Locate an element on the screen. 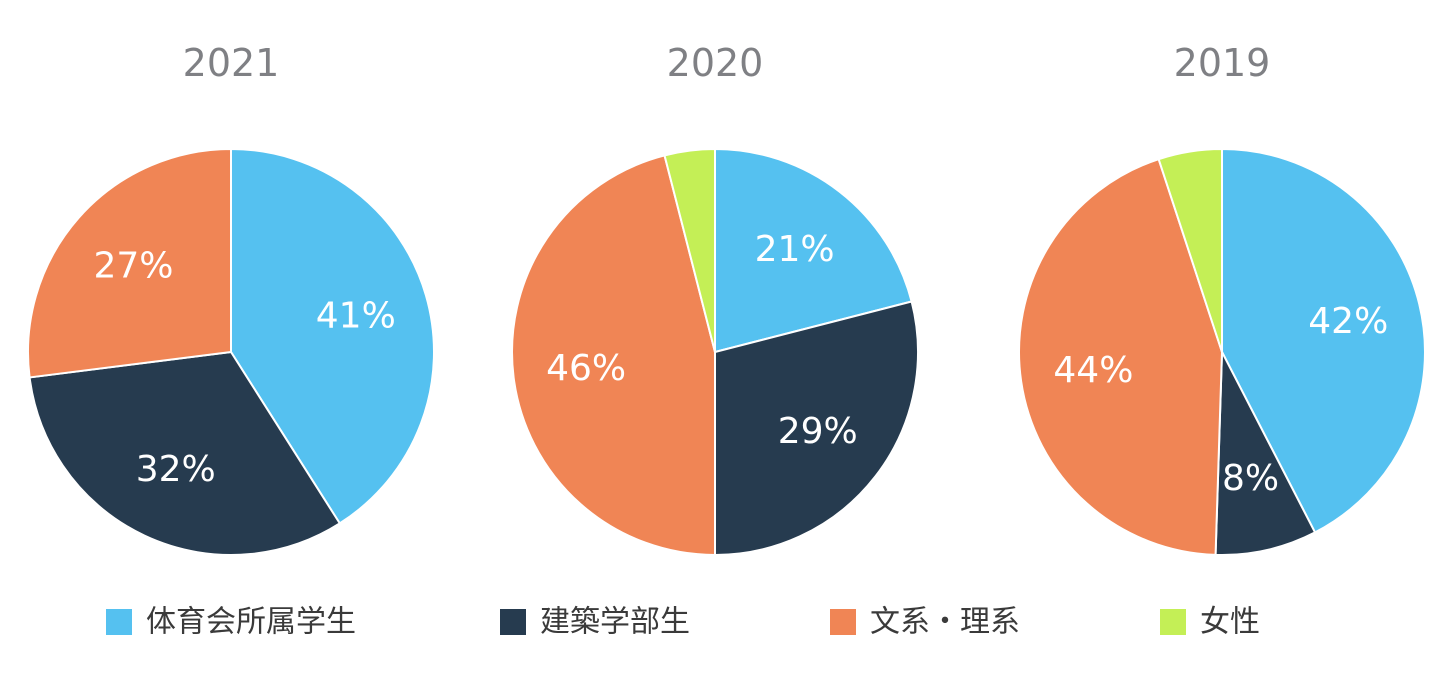  legend: 体育会所属学生 建築学部生 文系・理系 女性 is located at coordinates (683, 622).